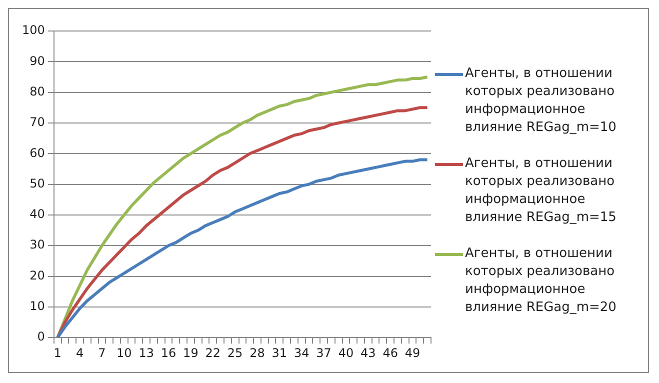 This screenshot has height=383, width=659. I want to click on x-tick-label: 43, so click(368, 353).